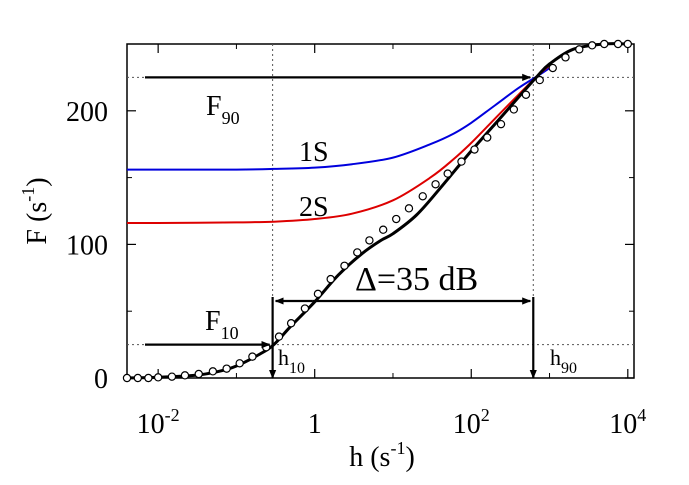  What do you see at coordinates (338, 119) in the screenshot?
I see `series-1s-line` at bounding box center [338, 119].